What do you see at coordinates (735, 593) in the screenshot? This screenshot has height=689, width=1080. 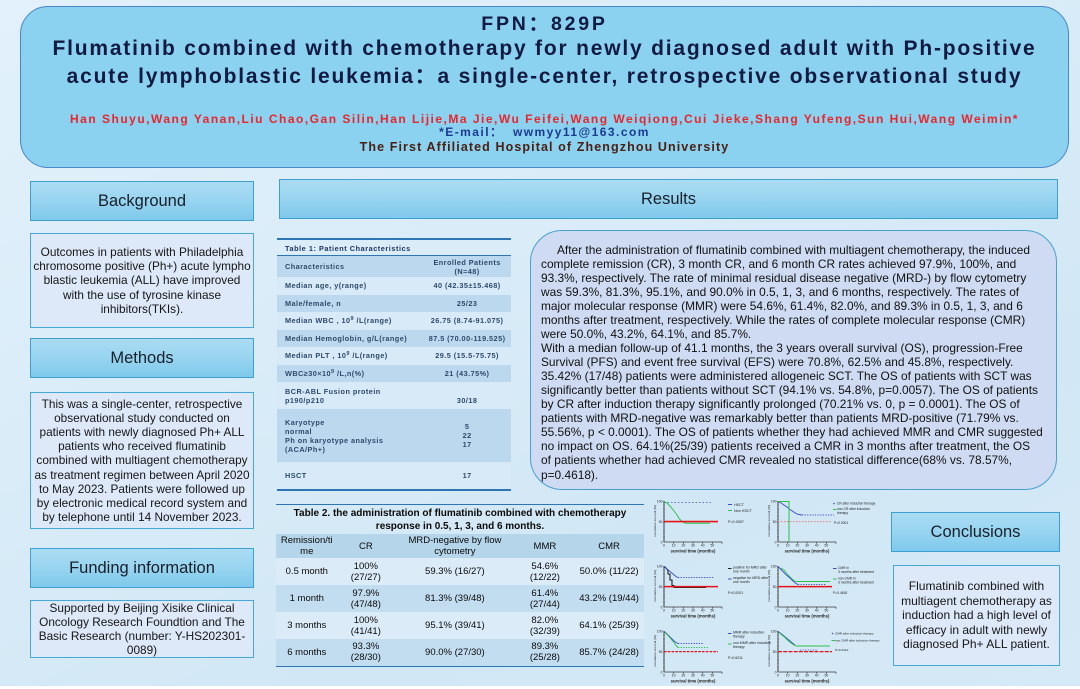 I see `svg-text: P<0.0001` at bounding box center [735, 593].